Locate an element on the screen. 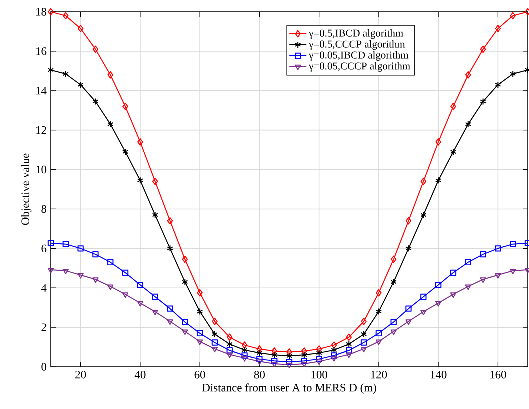 Image resolution: width=529 pixels, height=409 pixels. y-tick-label: 16 is located at coordinates (41, 52).